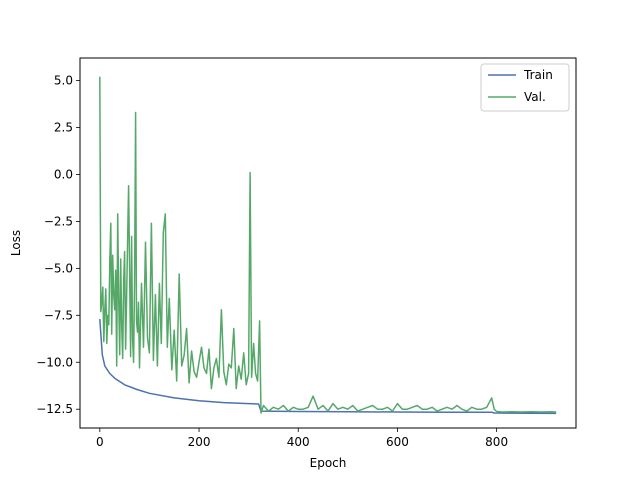  Describe the element at coordinates (199, 442) in the screenshot. I see `x-tick-label: 200` at that location.